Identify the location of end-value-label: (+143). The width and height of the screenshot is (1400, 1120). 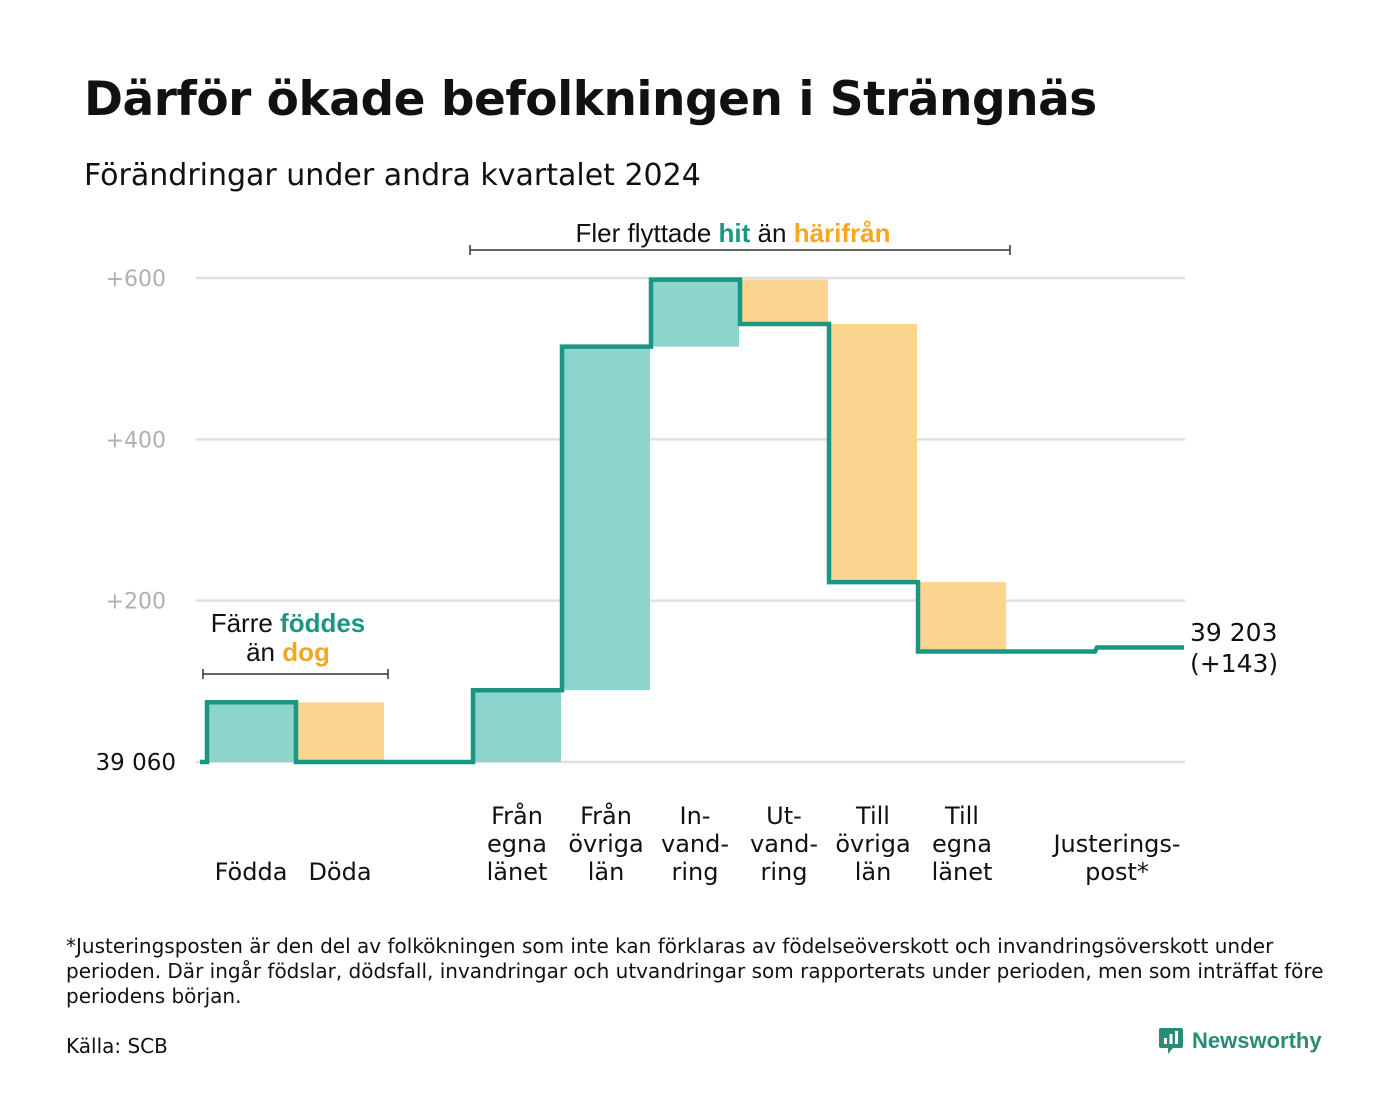
(1234, 663).